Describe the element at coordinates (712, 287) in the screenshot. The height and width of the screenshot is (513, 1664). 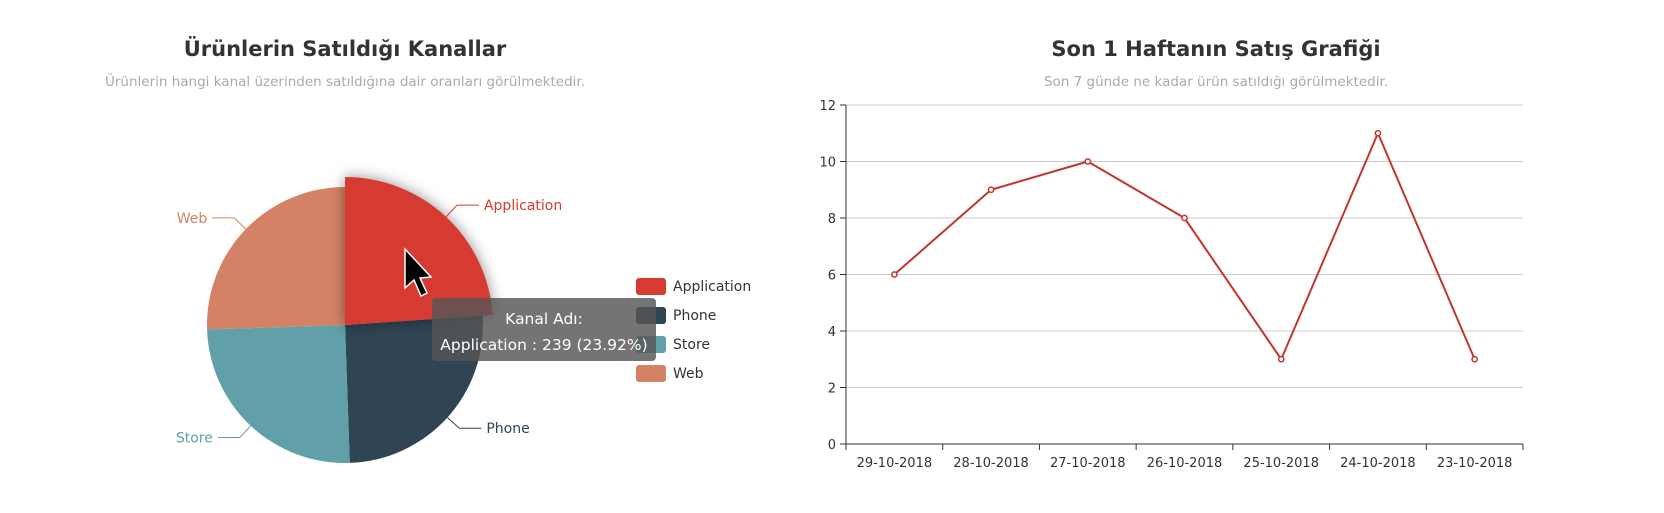
I see `legend-label-application: Application` at that location.